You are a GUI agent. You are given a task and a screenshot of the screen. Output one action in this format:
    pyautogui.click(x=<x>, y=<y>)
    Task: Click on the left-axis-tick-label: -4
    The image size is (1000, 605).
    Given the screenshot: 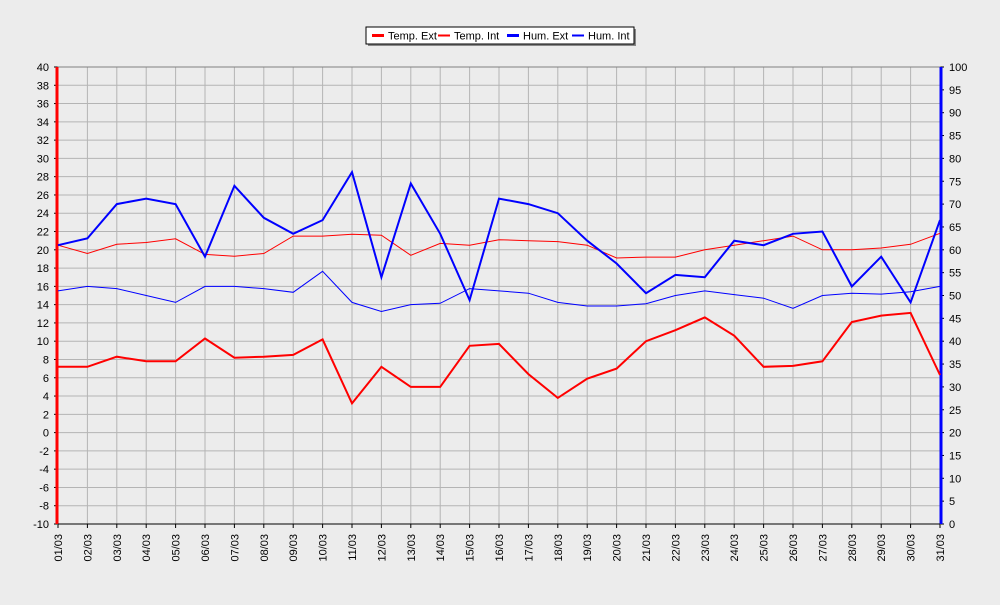 What is the action you would take?
    pyautogui.click(x=44, y=470)
    